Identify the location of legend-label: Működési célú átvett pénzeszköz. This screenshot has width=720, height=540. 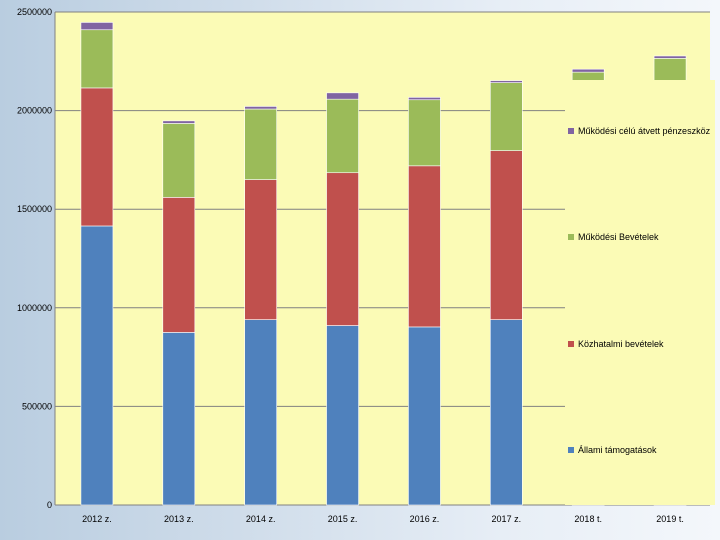
(644, 131).